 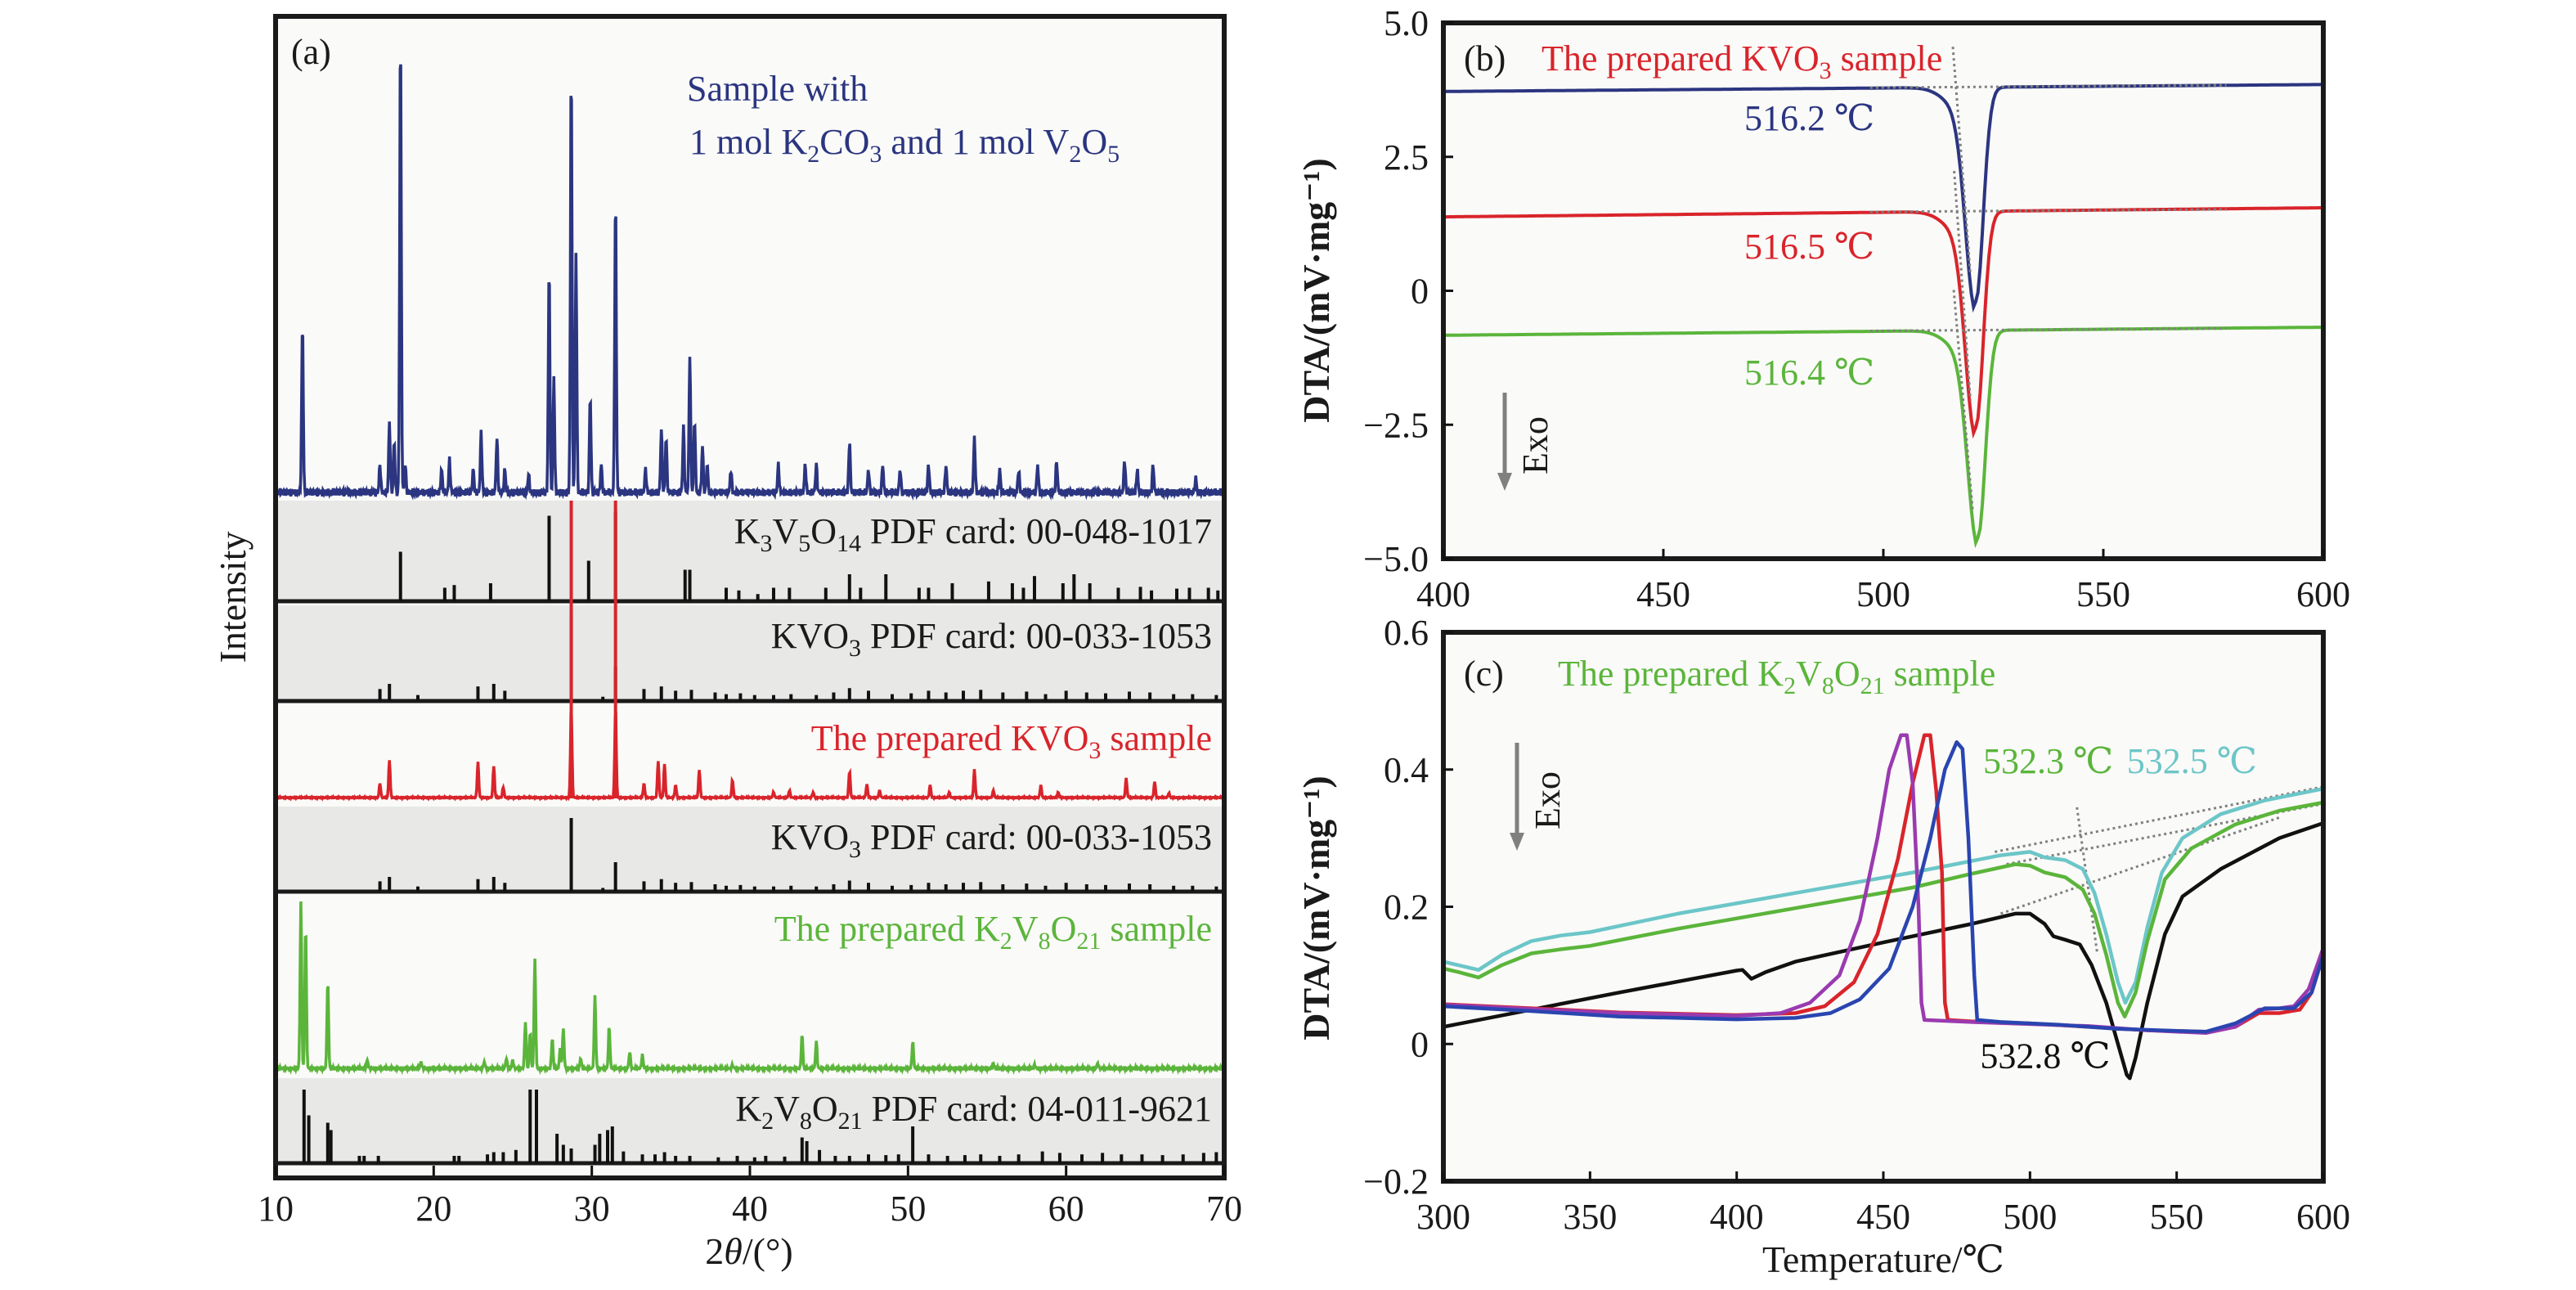 What do you see at coordinates (1681, 58) in the screenshot?
I see `text-run: The prepared KVO` at bounding box center [1681, 58].